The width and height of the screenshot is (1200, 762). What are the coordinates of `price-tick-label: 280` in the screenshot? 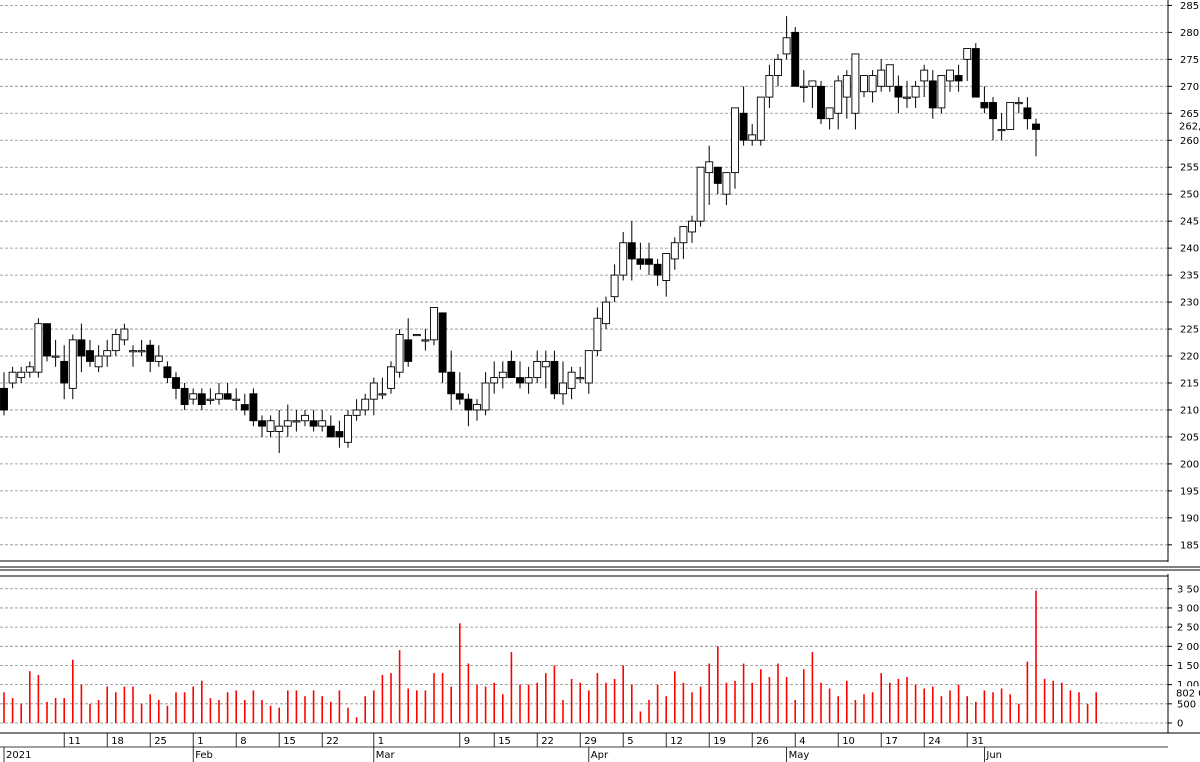 It's located at (1189, 33).